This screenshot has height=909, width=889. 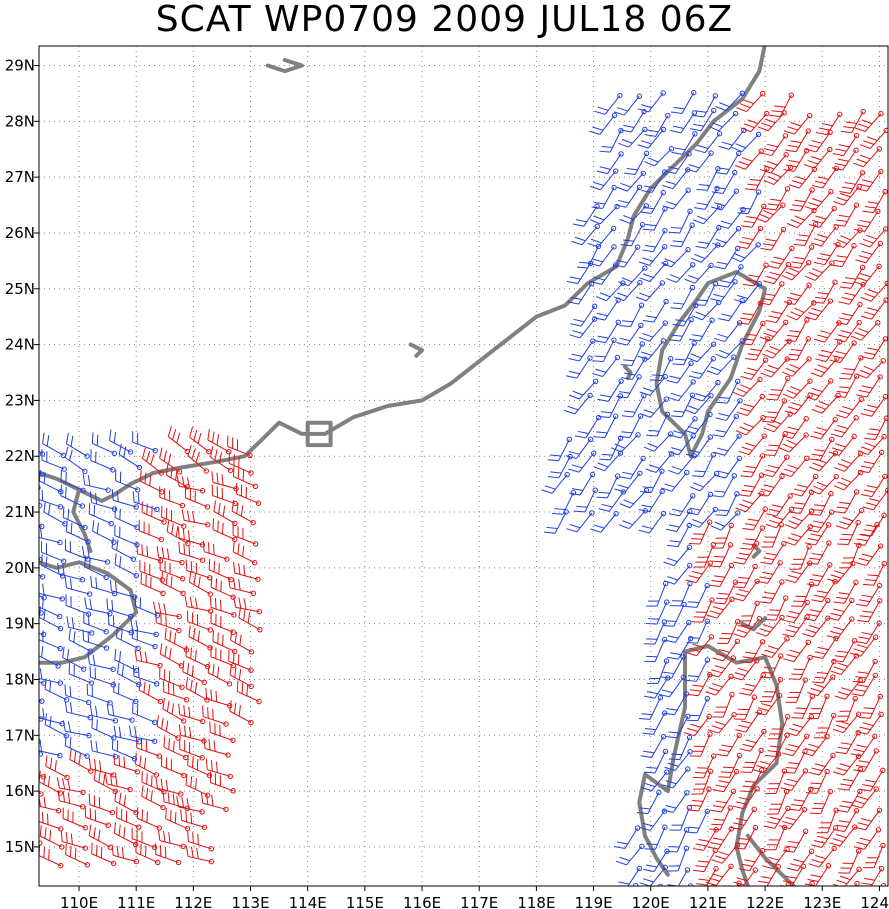 What do you see at coordinates (594, 901) in the screenshot?
I see `lon-tick-label: 119E` at bounding box center [594, 901].